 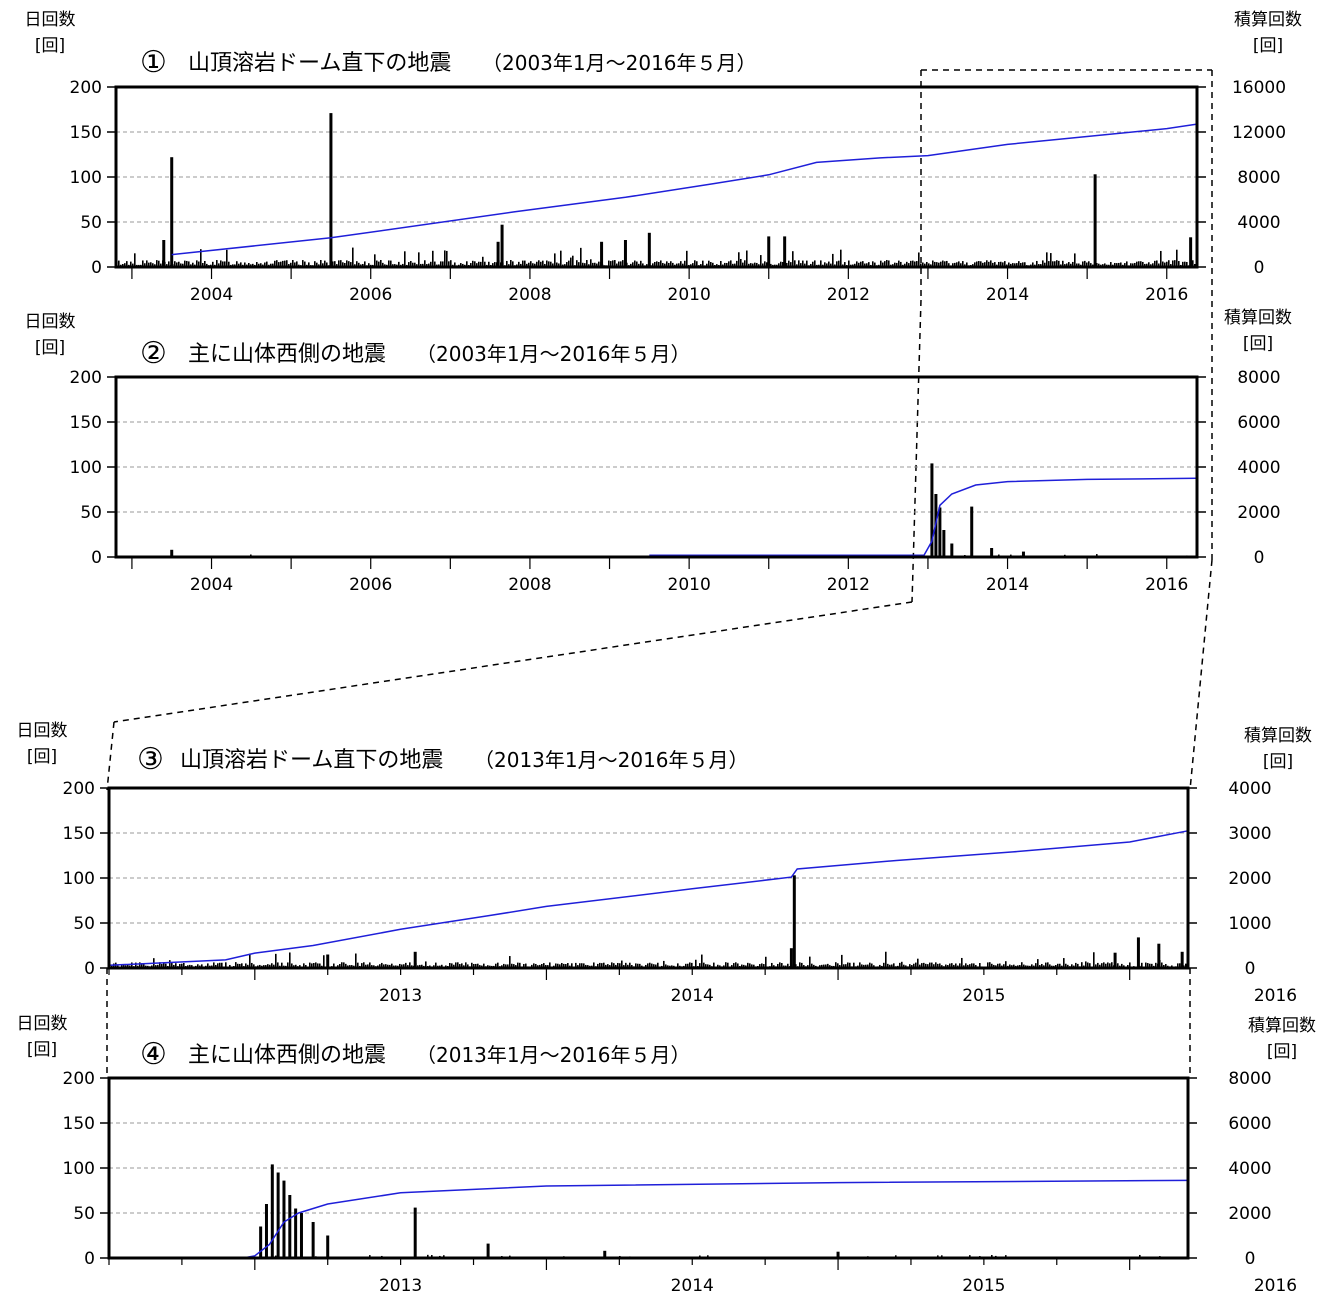 I want to click on x-tick-label: 2016, so click(x=1166, y=295).